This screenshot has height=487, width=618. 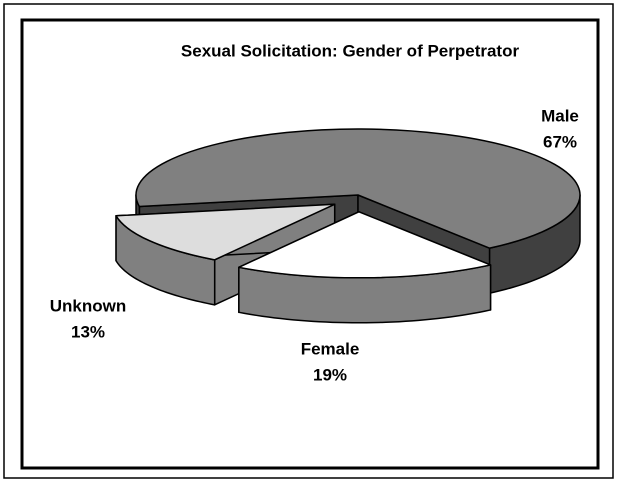 I want to click on slice-value-label: 13%, so click(x=88, y=331).